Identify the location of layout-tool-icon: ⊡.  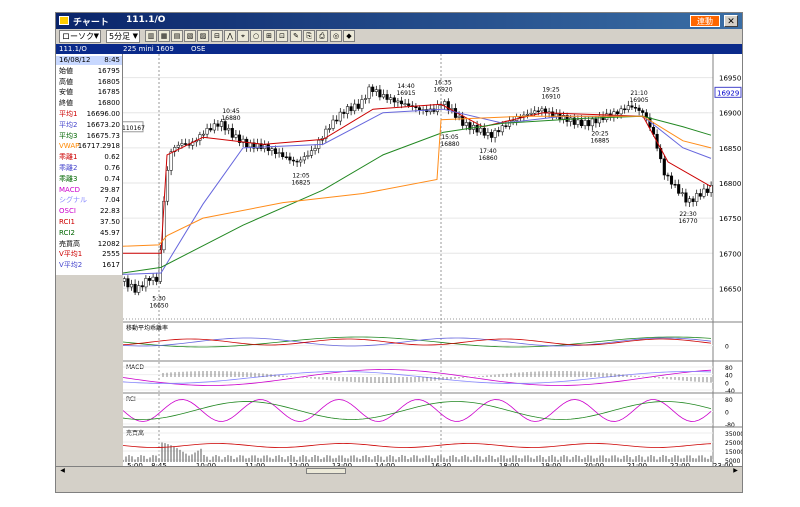
(282, 36).